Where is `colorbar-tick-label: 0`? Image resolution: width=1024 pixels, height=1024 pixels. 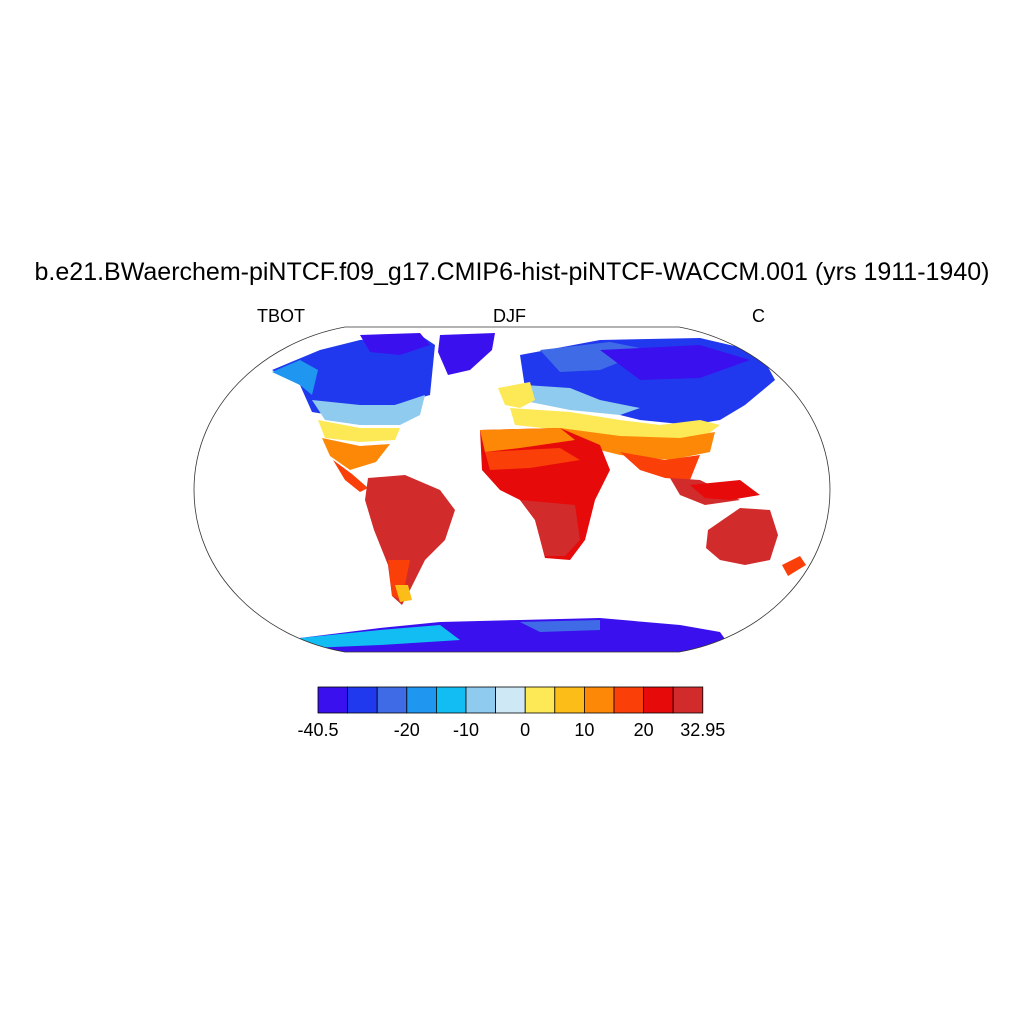 colorbar-tick-label: 0 is located at coordinates (525, 730).